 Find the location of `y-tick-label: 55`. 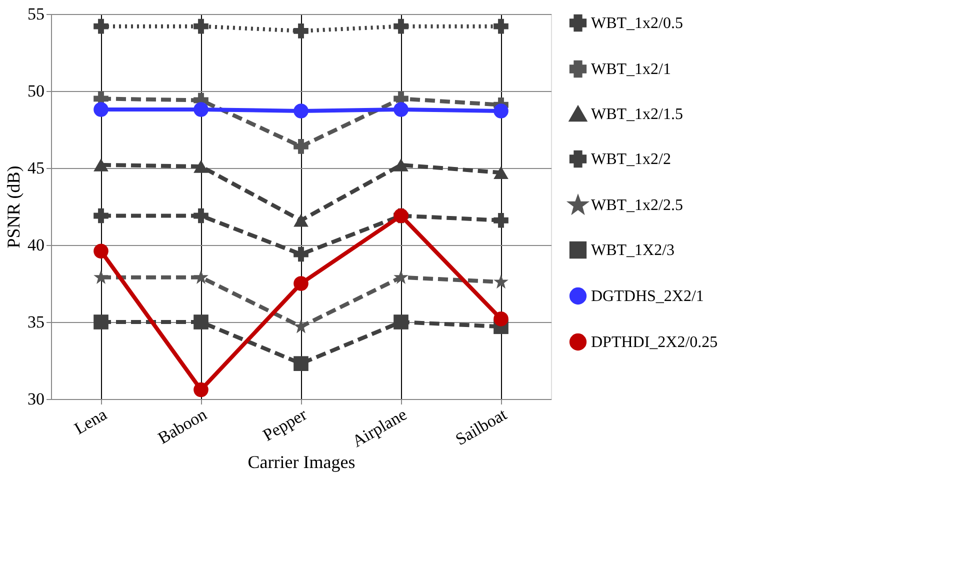

y-tick-label: 55 is located at coordinates (36, 14).